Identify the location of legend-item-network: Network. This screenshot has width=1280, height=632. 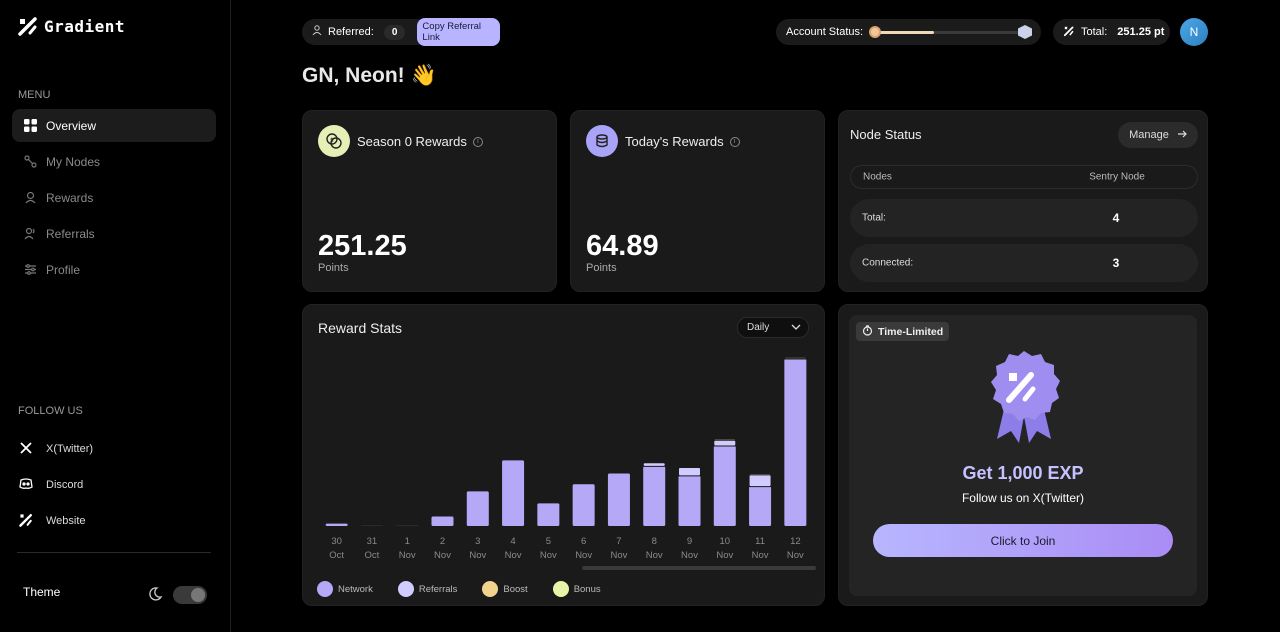
(345, 589).